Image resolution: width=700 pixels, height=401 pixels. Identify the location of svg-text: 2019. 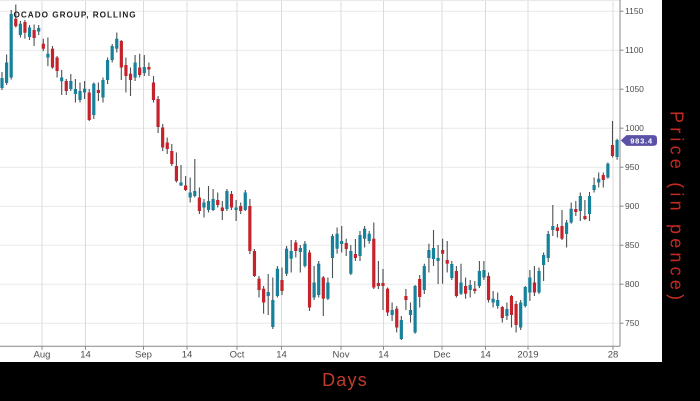
(527, 355).